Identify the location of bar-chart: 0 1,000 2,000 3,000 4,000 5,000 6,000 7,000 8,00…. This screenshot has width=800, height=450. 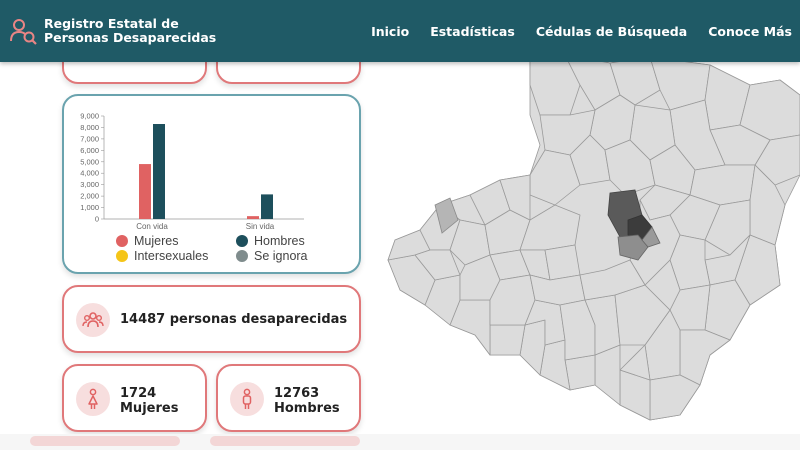
(192, 171).